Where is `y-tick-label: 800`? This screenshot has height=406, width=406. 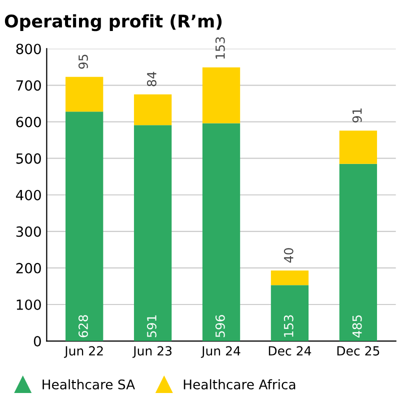
y-tick-label: 800 is located at coordinates (28, 49).